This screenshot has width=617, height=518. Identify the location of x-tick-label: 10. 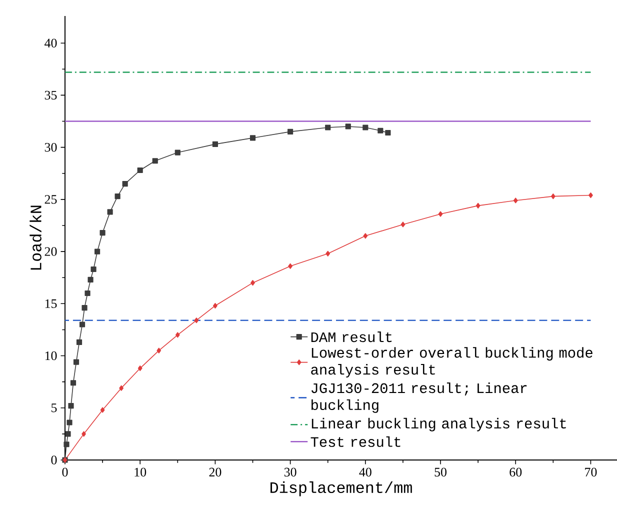
(140, 472).